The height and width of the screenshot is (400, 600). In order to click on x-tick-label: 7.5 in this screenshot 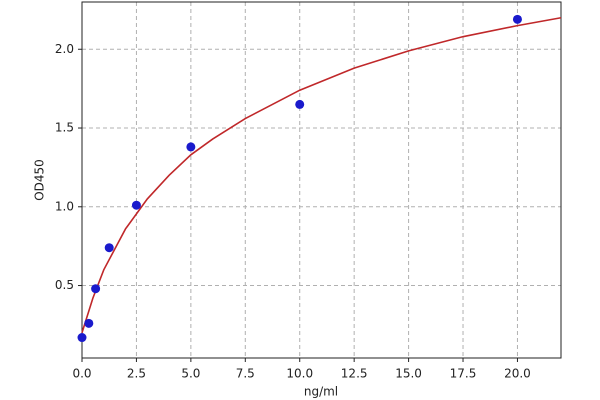, I will do `click(245, 374)`.